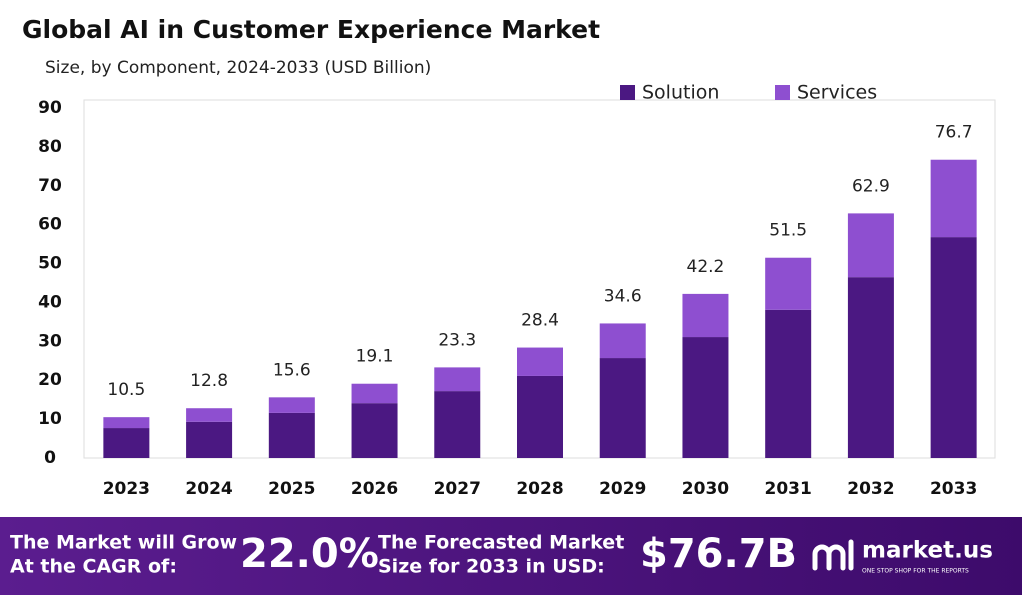  I want to click on total-label: 62.9, so click(871, 186).